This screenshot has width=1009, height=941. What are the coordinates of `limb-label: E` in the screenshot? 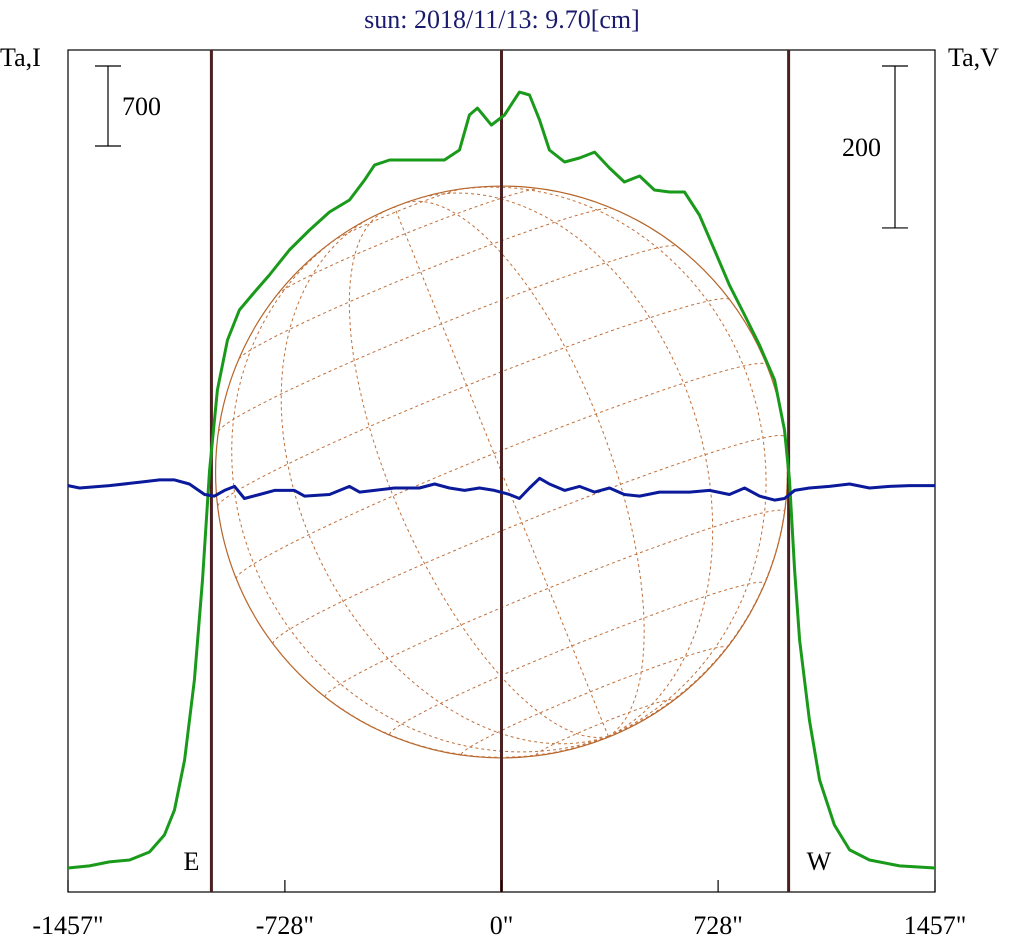 It's located at (192, 861).